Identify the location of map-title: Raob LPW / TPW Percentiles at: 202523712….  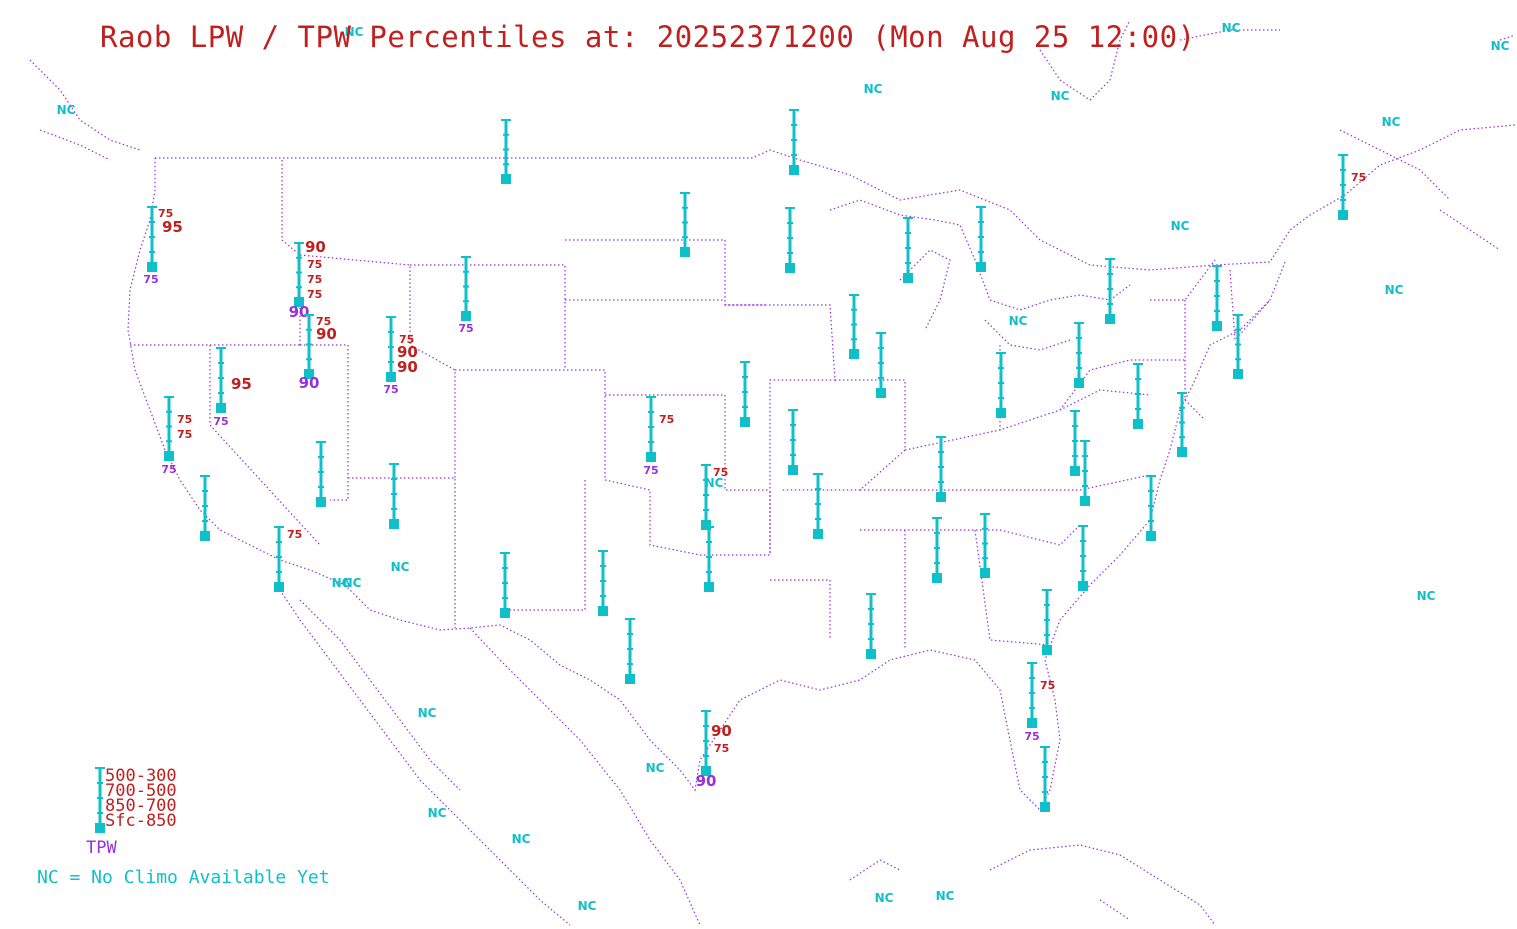
(648, 37).